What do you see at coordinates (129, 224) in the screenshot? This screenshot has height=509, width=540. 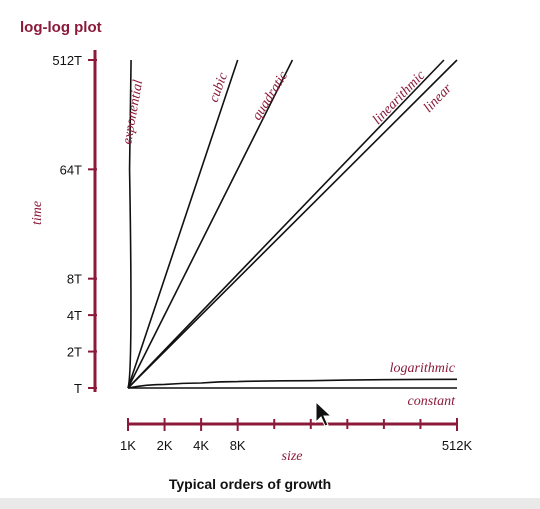 I see `series-line-exponential` at bounding box center [129, 224].